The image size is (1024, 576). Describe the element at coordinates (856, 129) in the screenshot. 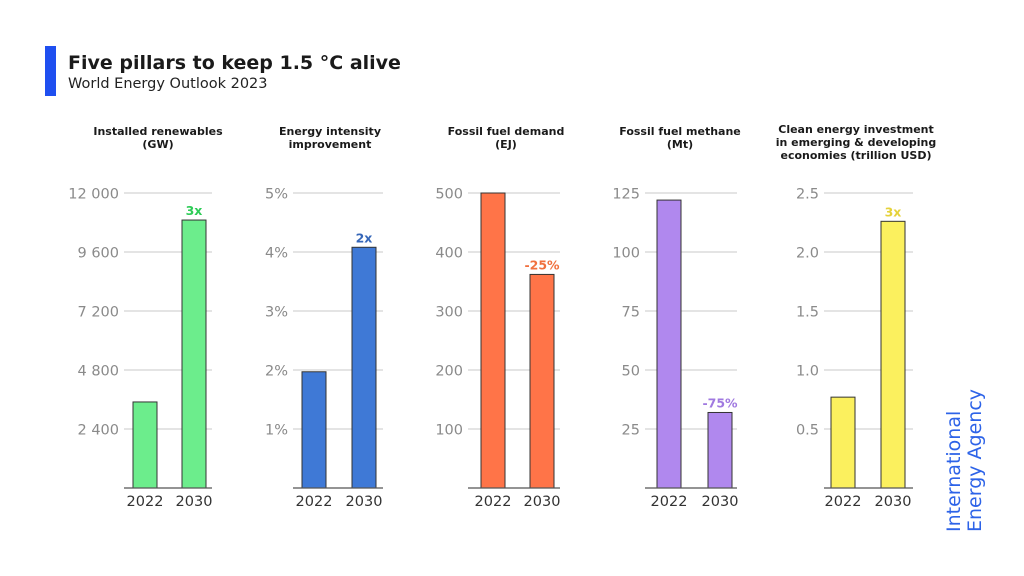

I see `panel-title-line: Clean energy investment` at that location.